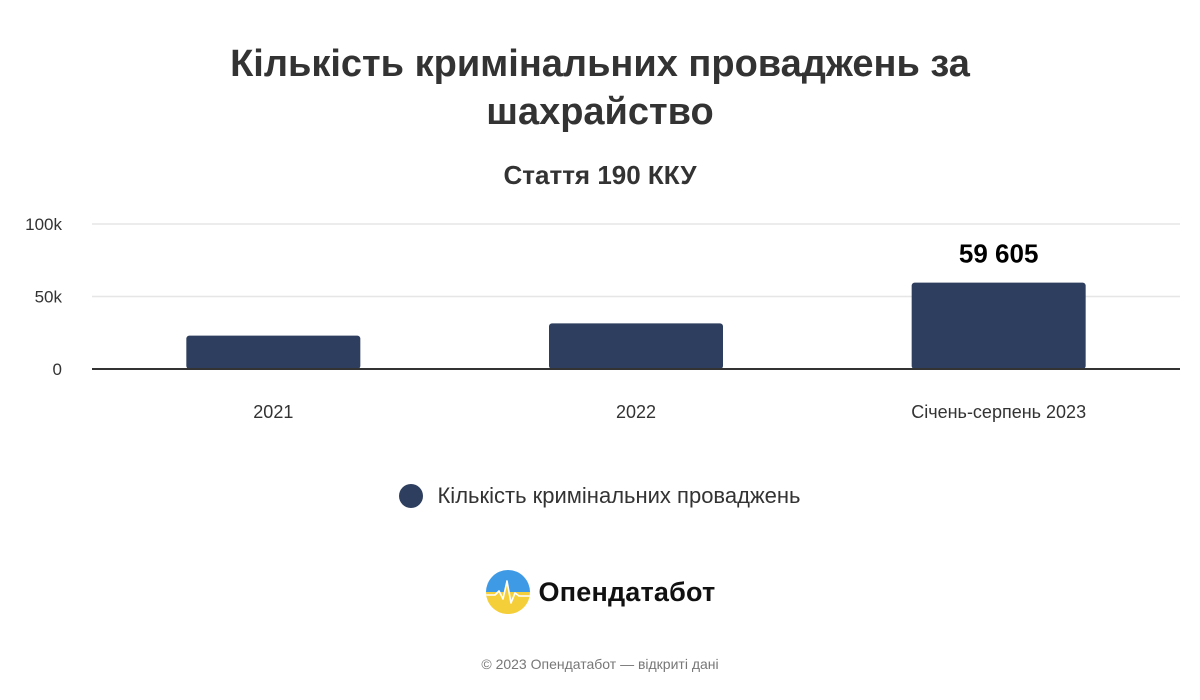  Describe the element at coordinates (411, 496) in the screenshot. I see `legend-swatch` at that location.